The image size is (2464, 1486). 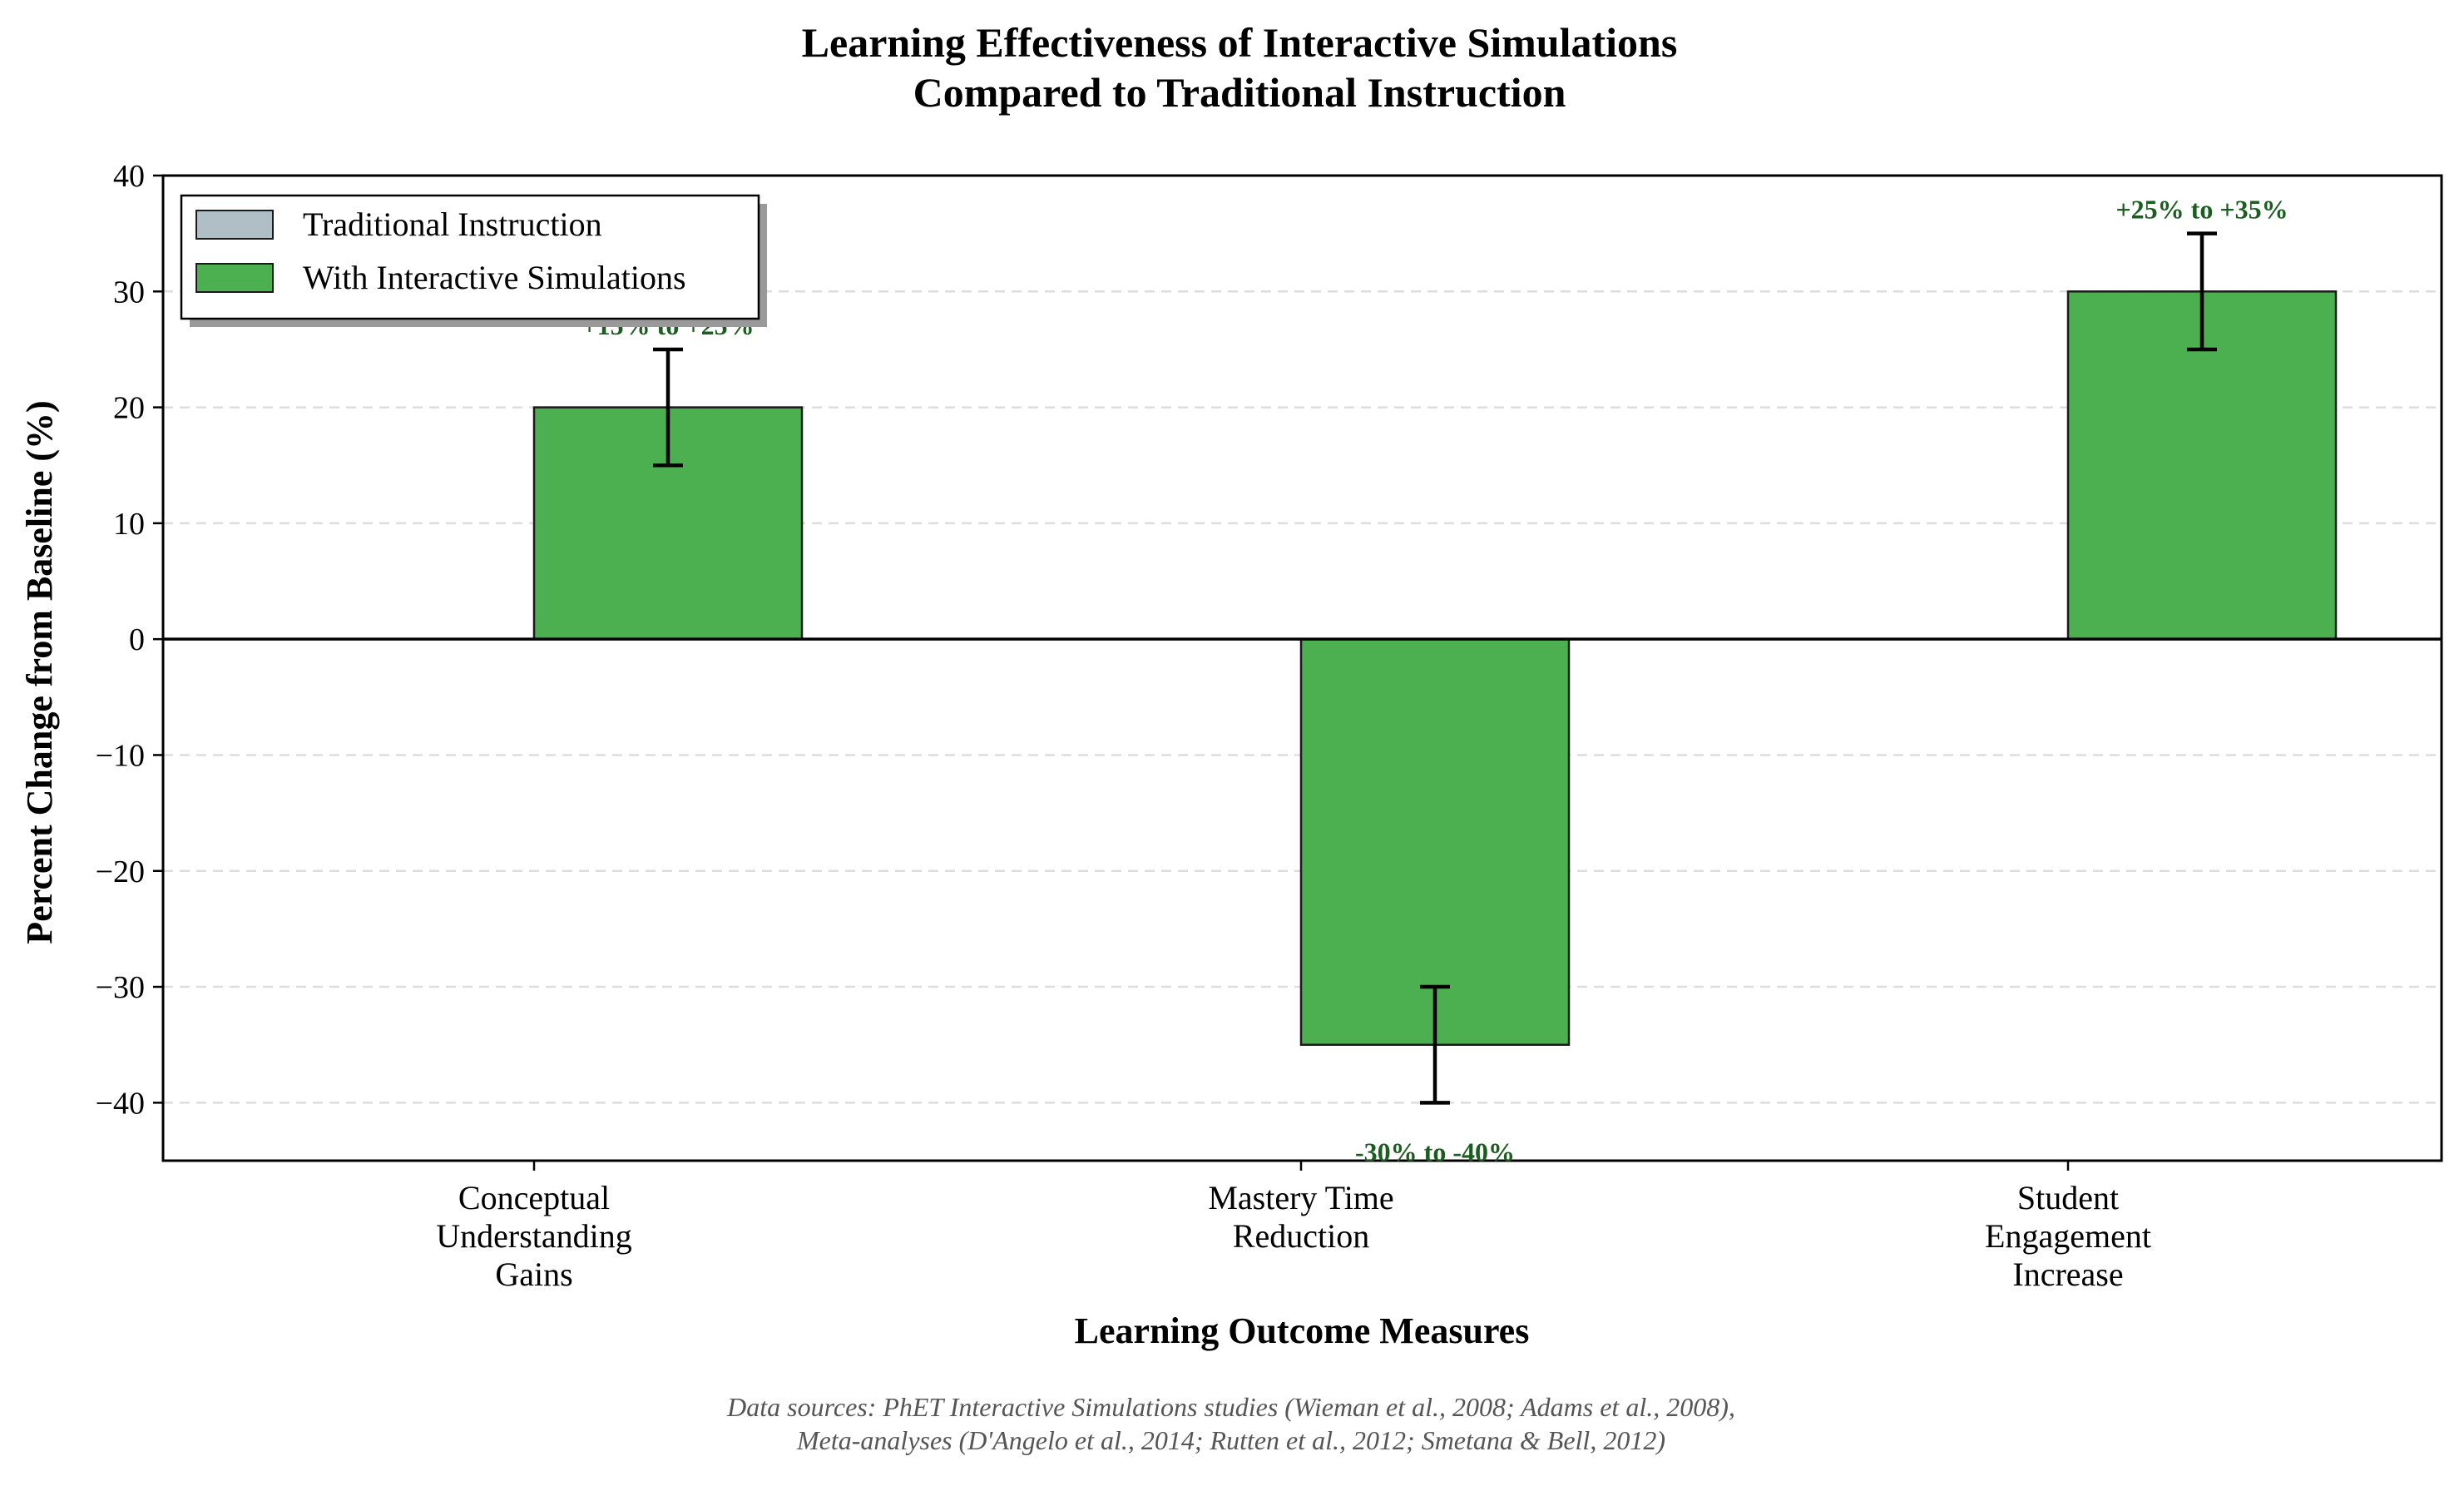 What do you see at coordinates (2067, 1274) in the screenshot?
I see `x-tick-label-line: Increase` at bounding box center [2067, 1274].